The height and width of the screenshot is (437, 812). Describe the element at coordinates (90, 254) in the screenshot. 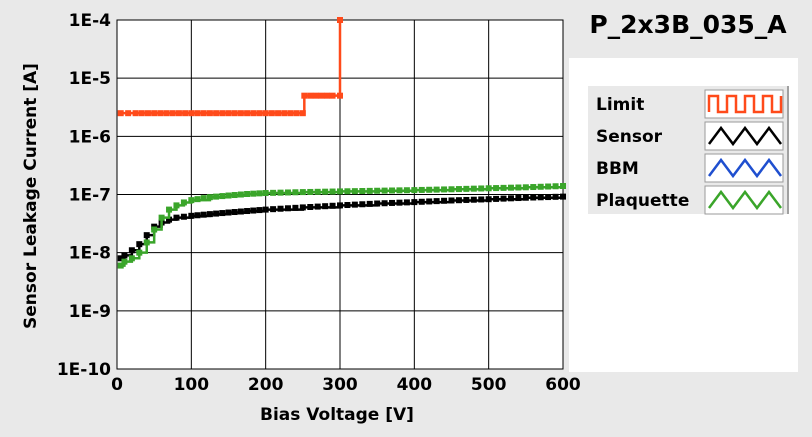

I see `y-tick-label: 1E-8` at that location.